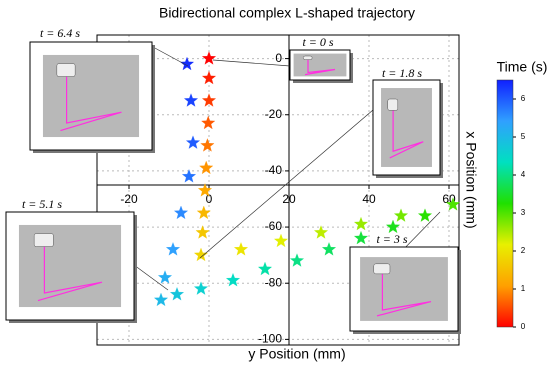  What do you see at coordinates (274, 282) in the screenshot?
I see `y-tick-label: -80` at bounding box center [274, 282].